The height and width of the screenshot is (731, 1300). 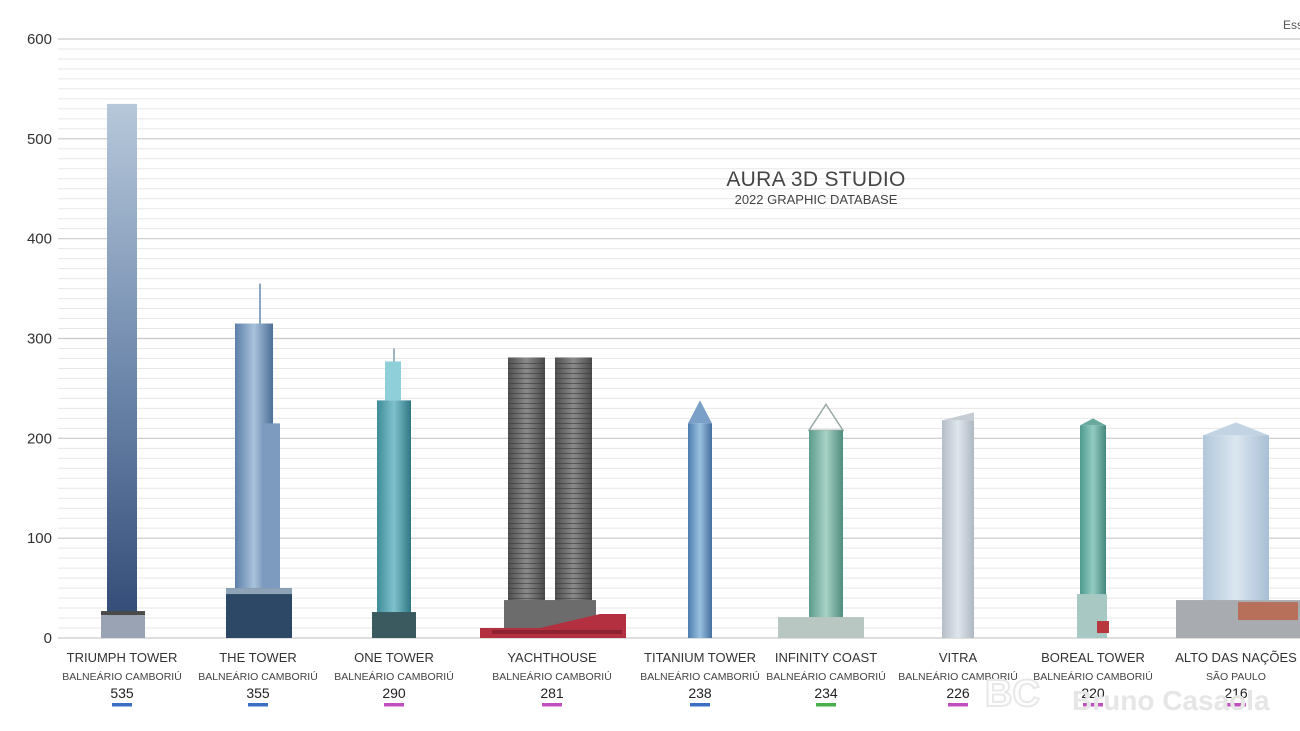 What do you see at coordinates (700, 657) in the screenshot?
I see `category-label: TITANIUM TOWER` at bounding box center [700, 657].